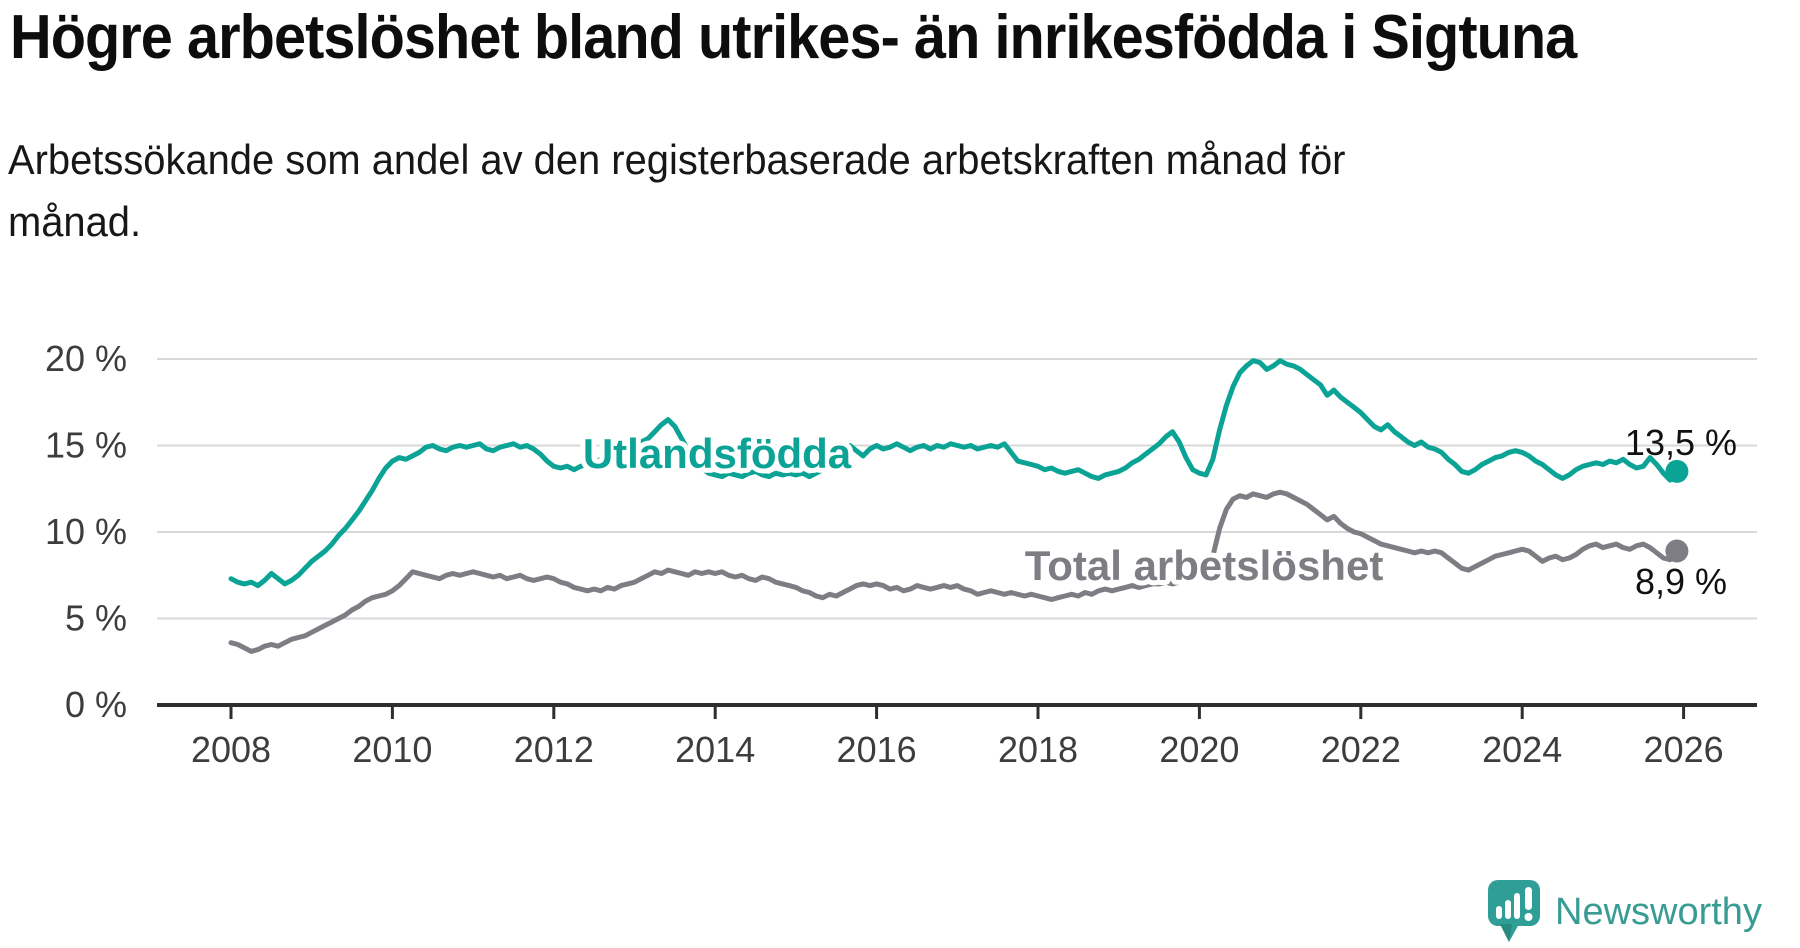 The image size is (1800, 948). What do you see at coordinates (1677, 471) in the screenshot?
I see `end-dot-utlandsfodda` at bounding box center [1677, 471].